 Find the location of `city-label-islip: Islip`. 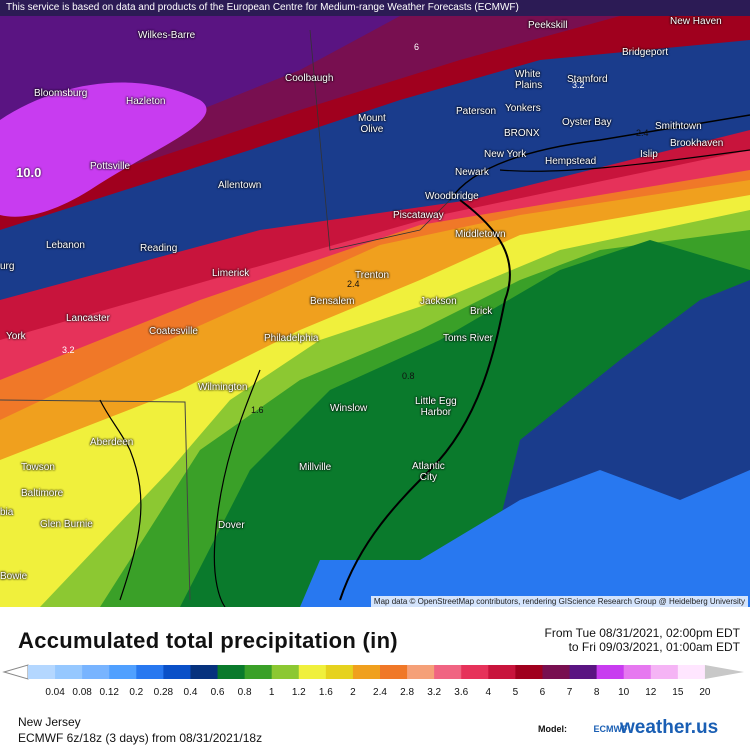

city-label-islip: Islip is located at coordinates (649, 154).